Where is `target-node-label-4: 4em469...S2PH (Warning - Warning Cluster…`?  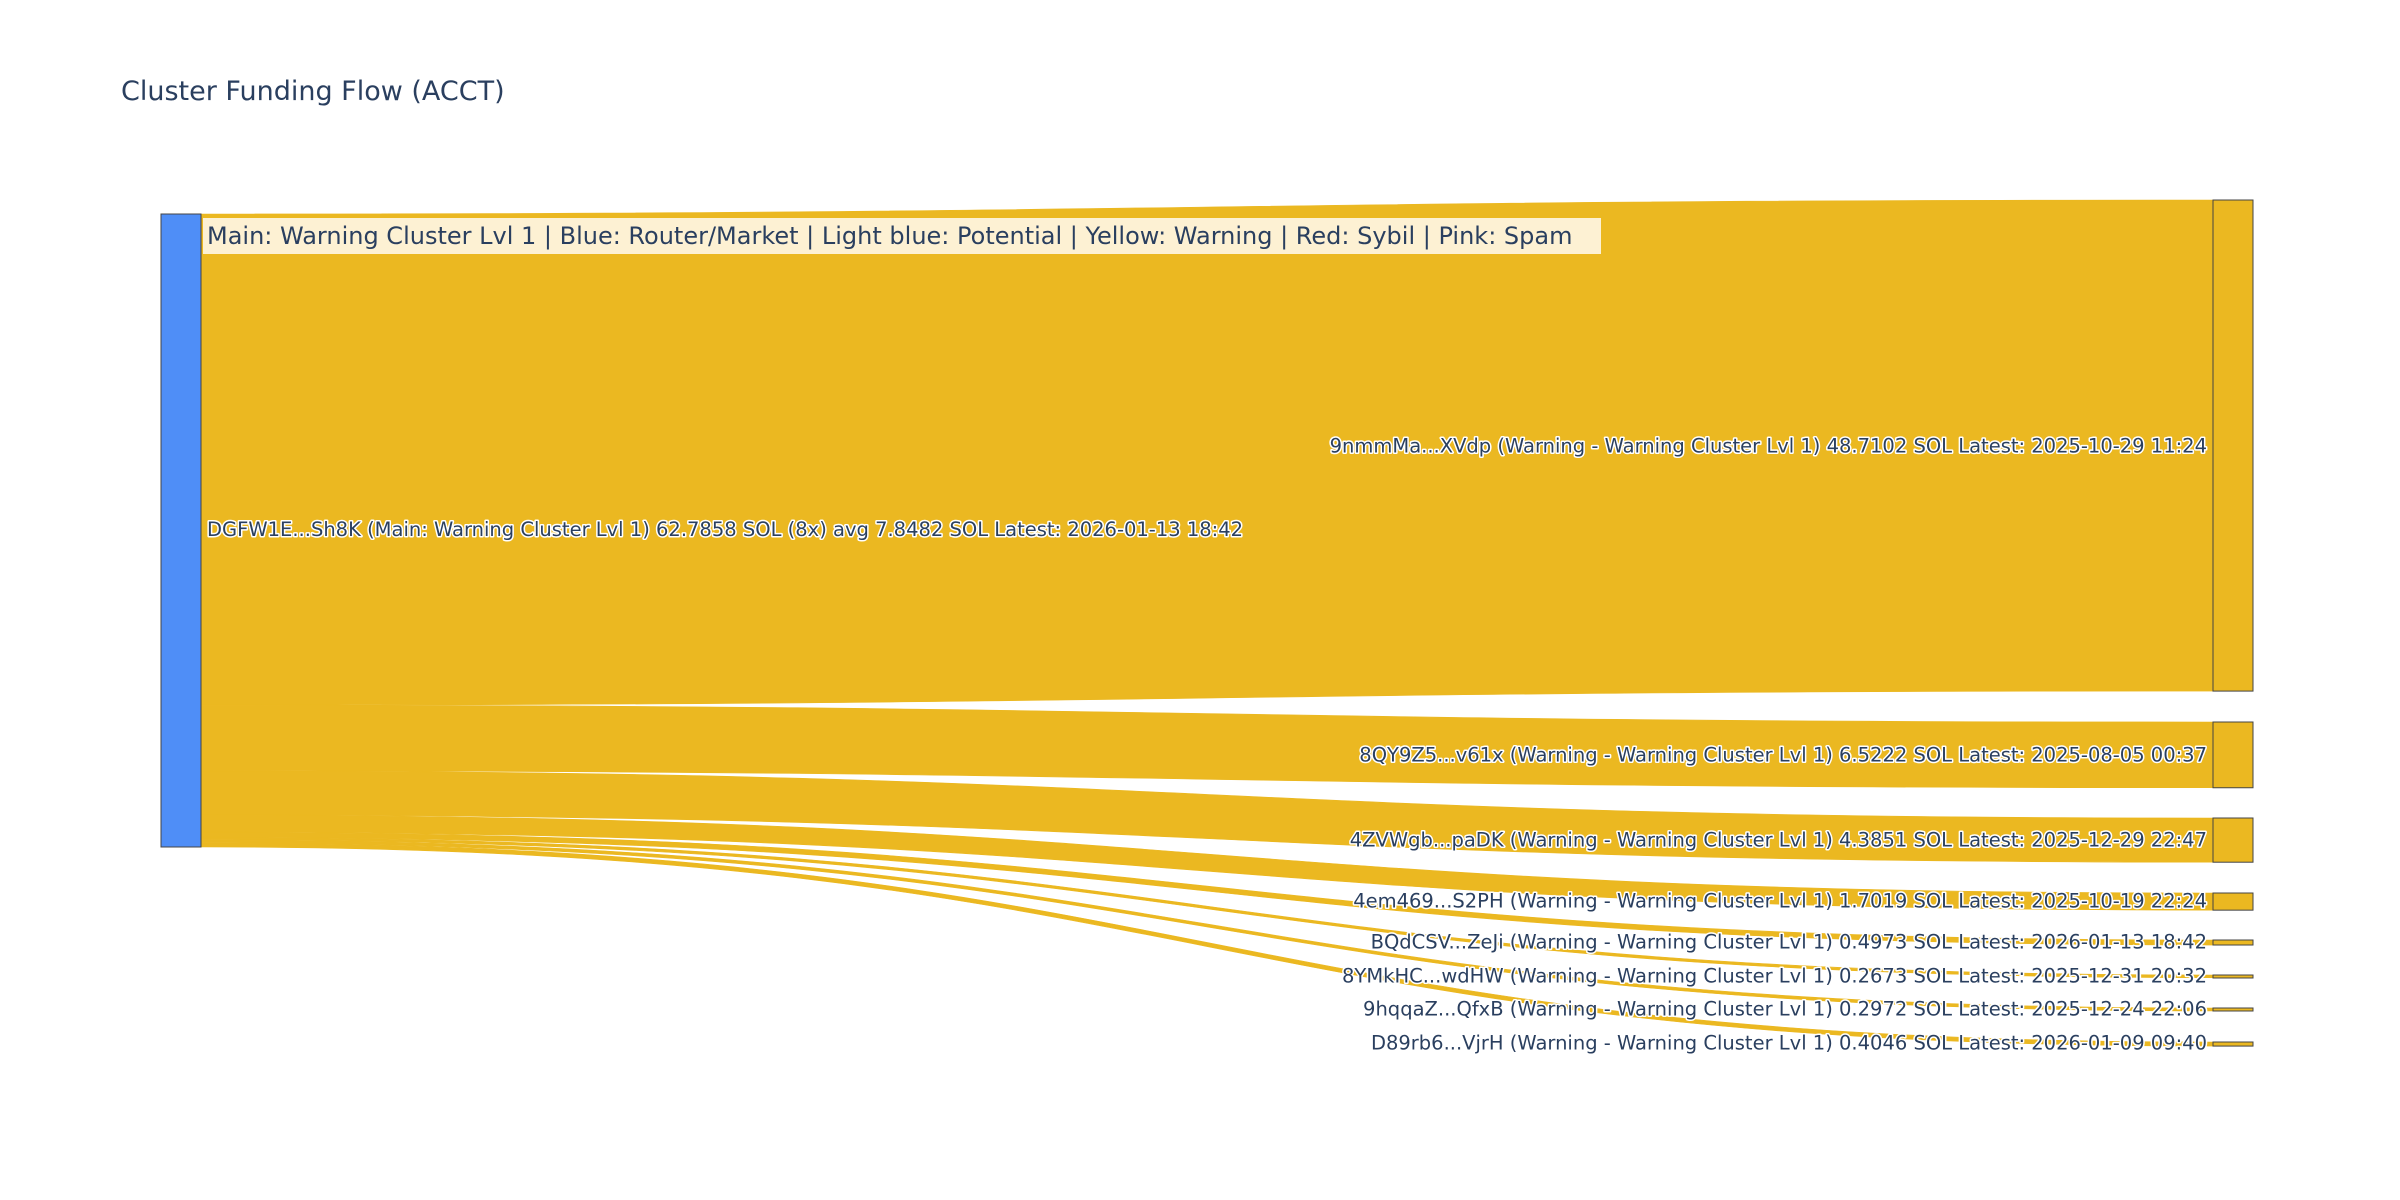
target-node-label-4: 4em469...S2PH (Warning - Warning Cluster… is located at coordinates (1780, 901).